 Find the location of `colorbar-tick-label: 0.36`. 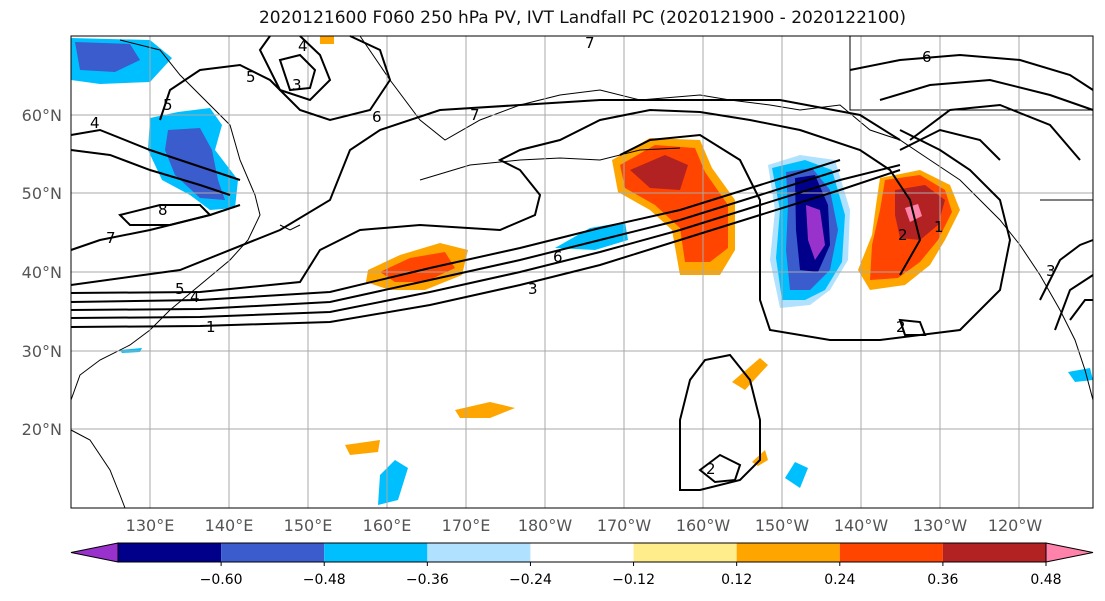

colorbar-tick-label: 0.36 is located at coordinates (942, 580).